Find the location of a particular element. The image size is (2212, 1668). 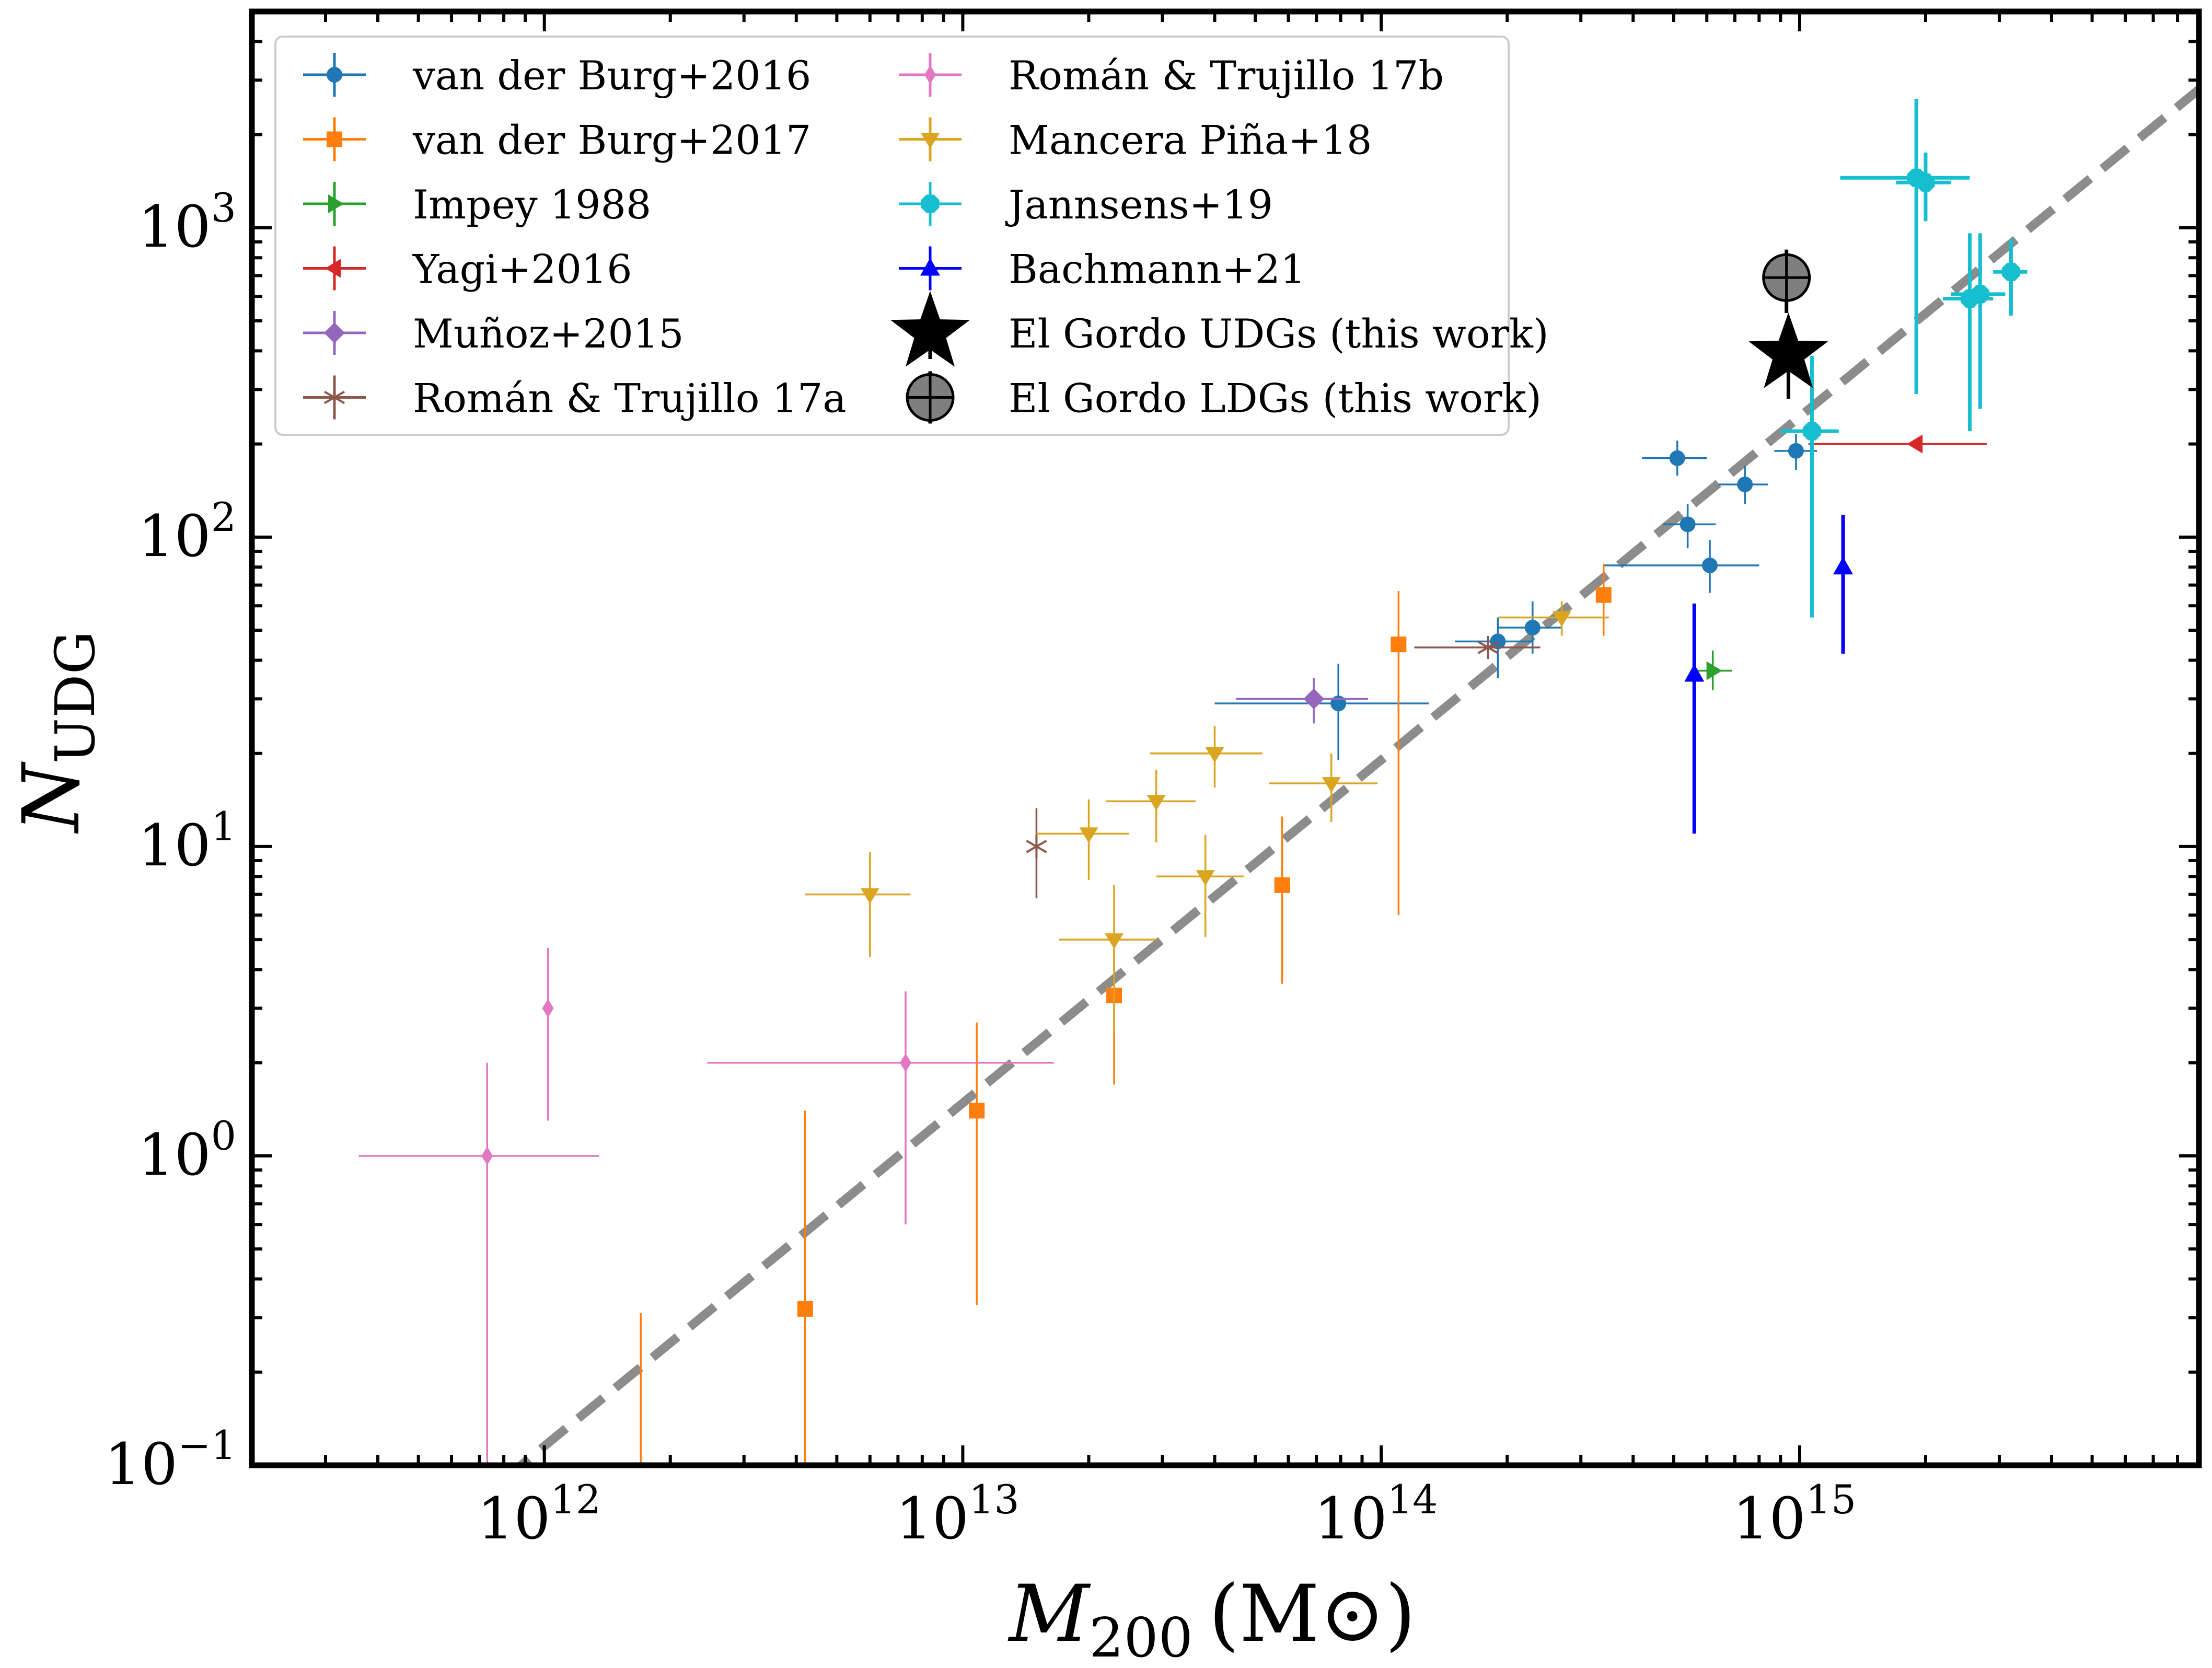

legend-entry-bachmann-21: Bachmann+21 is located at coordinates (1102, 270).